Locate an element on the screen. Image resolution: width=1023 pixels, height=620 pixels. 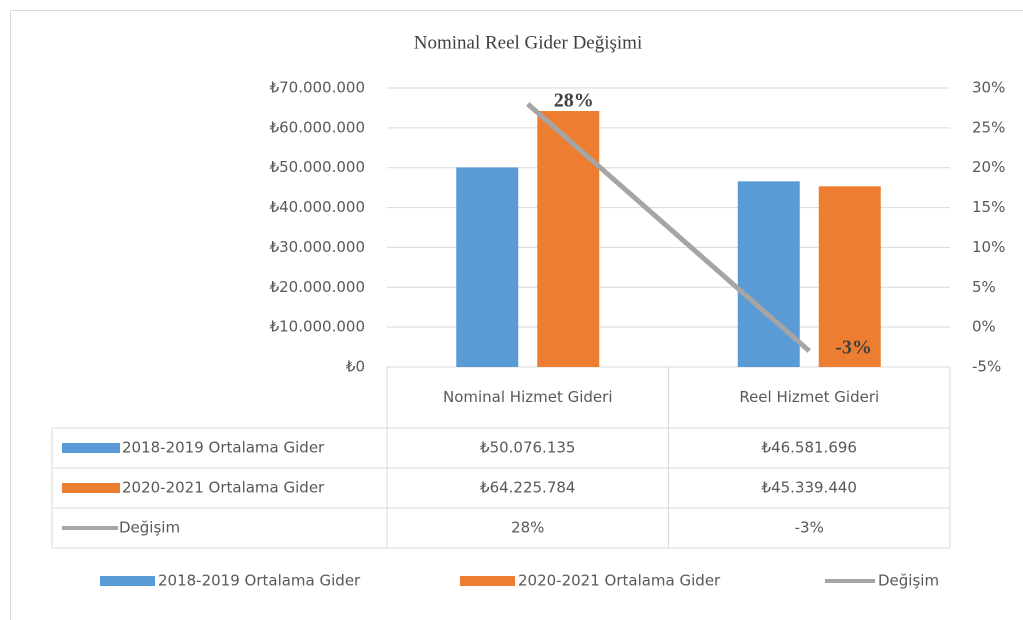
y-tick-label: ₺70.000.000 is located at coordinates (317, 88).